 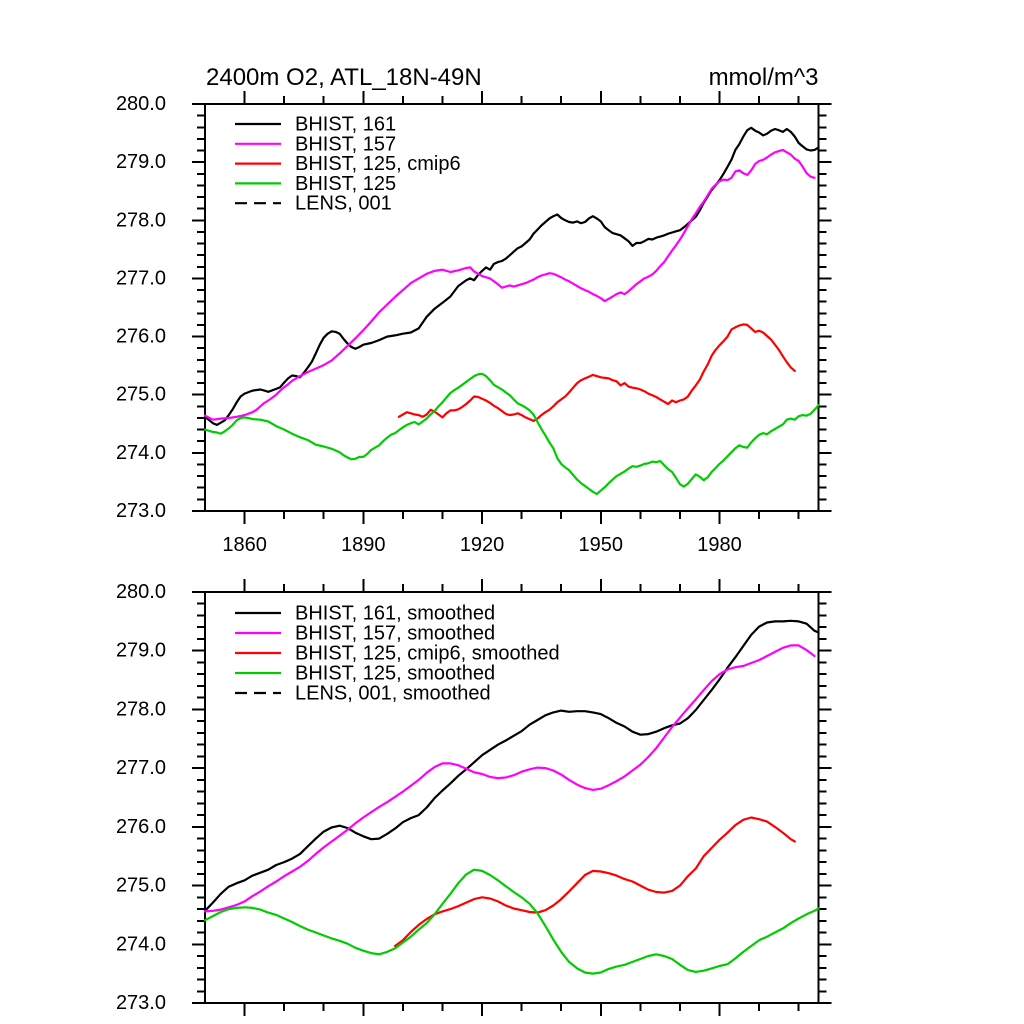 What do you see at coordinates (395, 614) in the screenshot?
I see `legend-label: BHIST, 161, smoothed` at bounding box center [395, 614].